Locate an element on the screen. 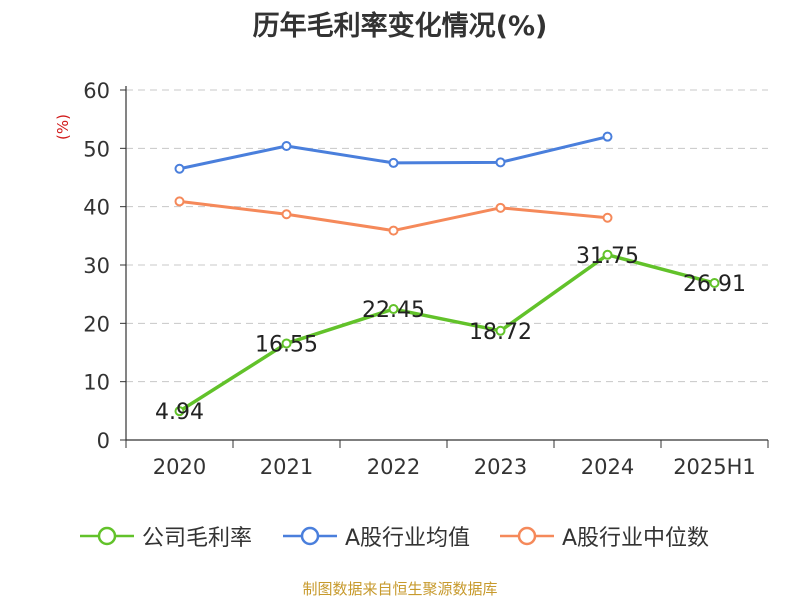 The height and width of the screenshot is (600, 800). x-tick-label: 2020 is located at coordinates (179, 467).